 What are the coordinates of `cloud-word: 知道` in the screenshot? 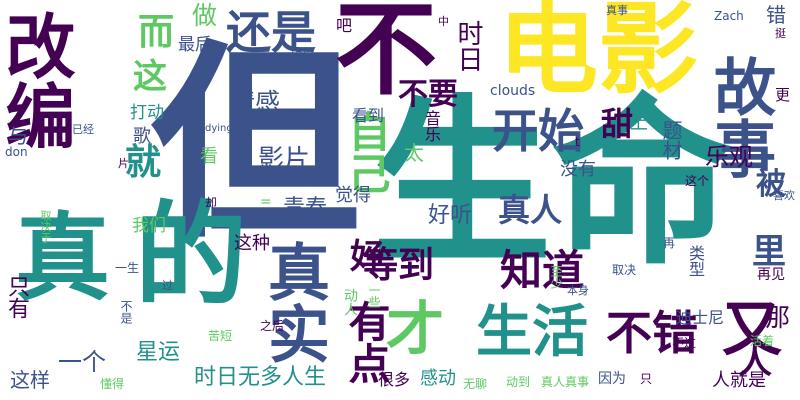 It's located at (542, 270).